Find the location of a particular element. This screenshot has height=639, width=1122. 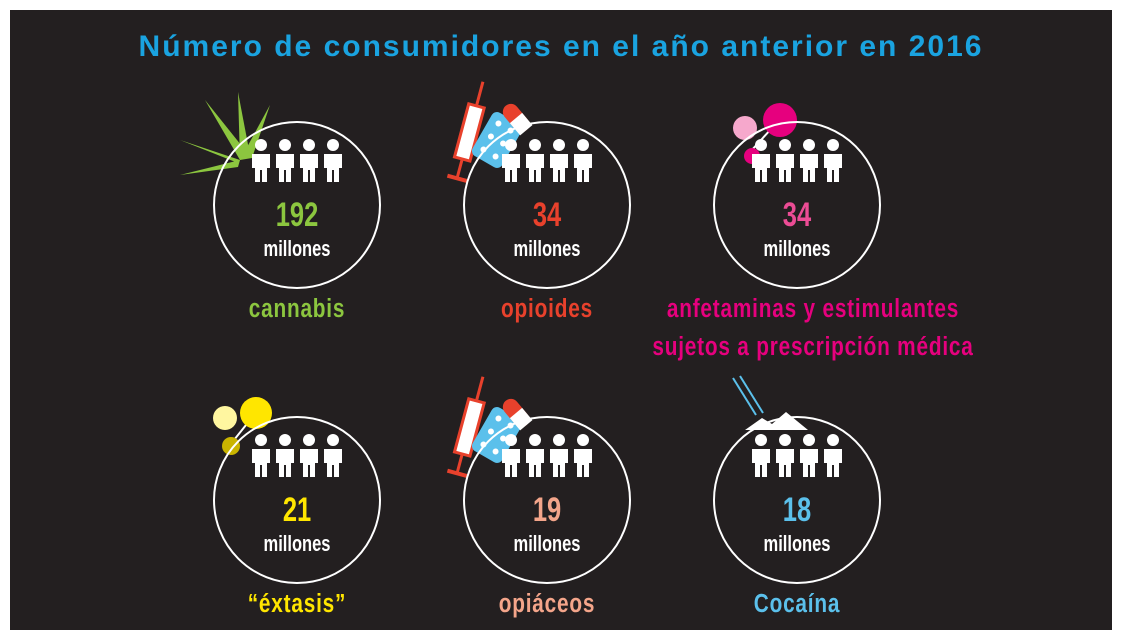

drug-label: opiáceos is located at coordinates (547, 603).